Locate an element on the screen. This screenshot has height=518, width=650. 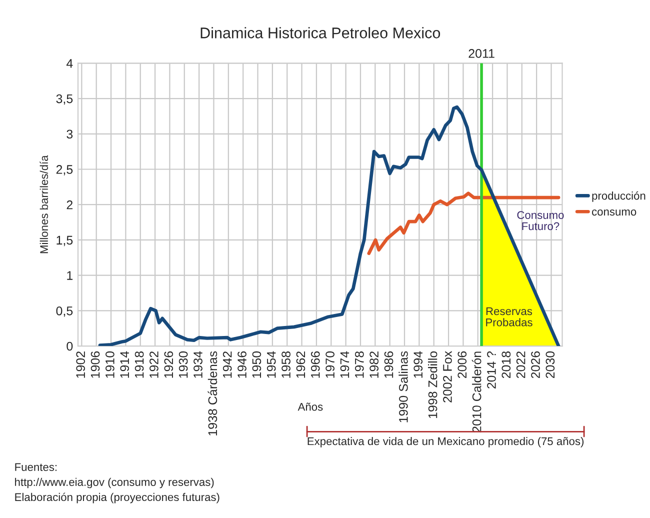
x-tick-label: 1986 is located at coordinates (389, 364).